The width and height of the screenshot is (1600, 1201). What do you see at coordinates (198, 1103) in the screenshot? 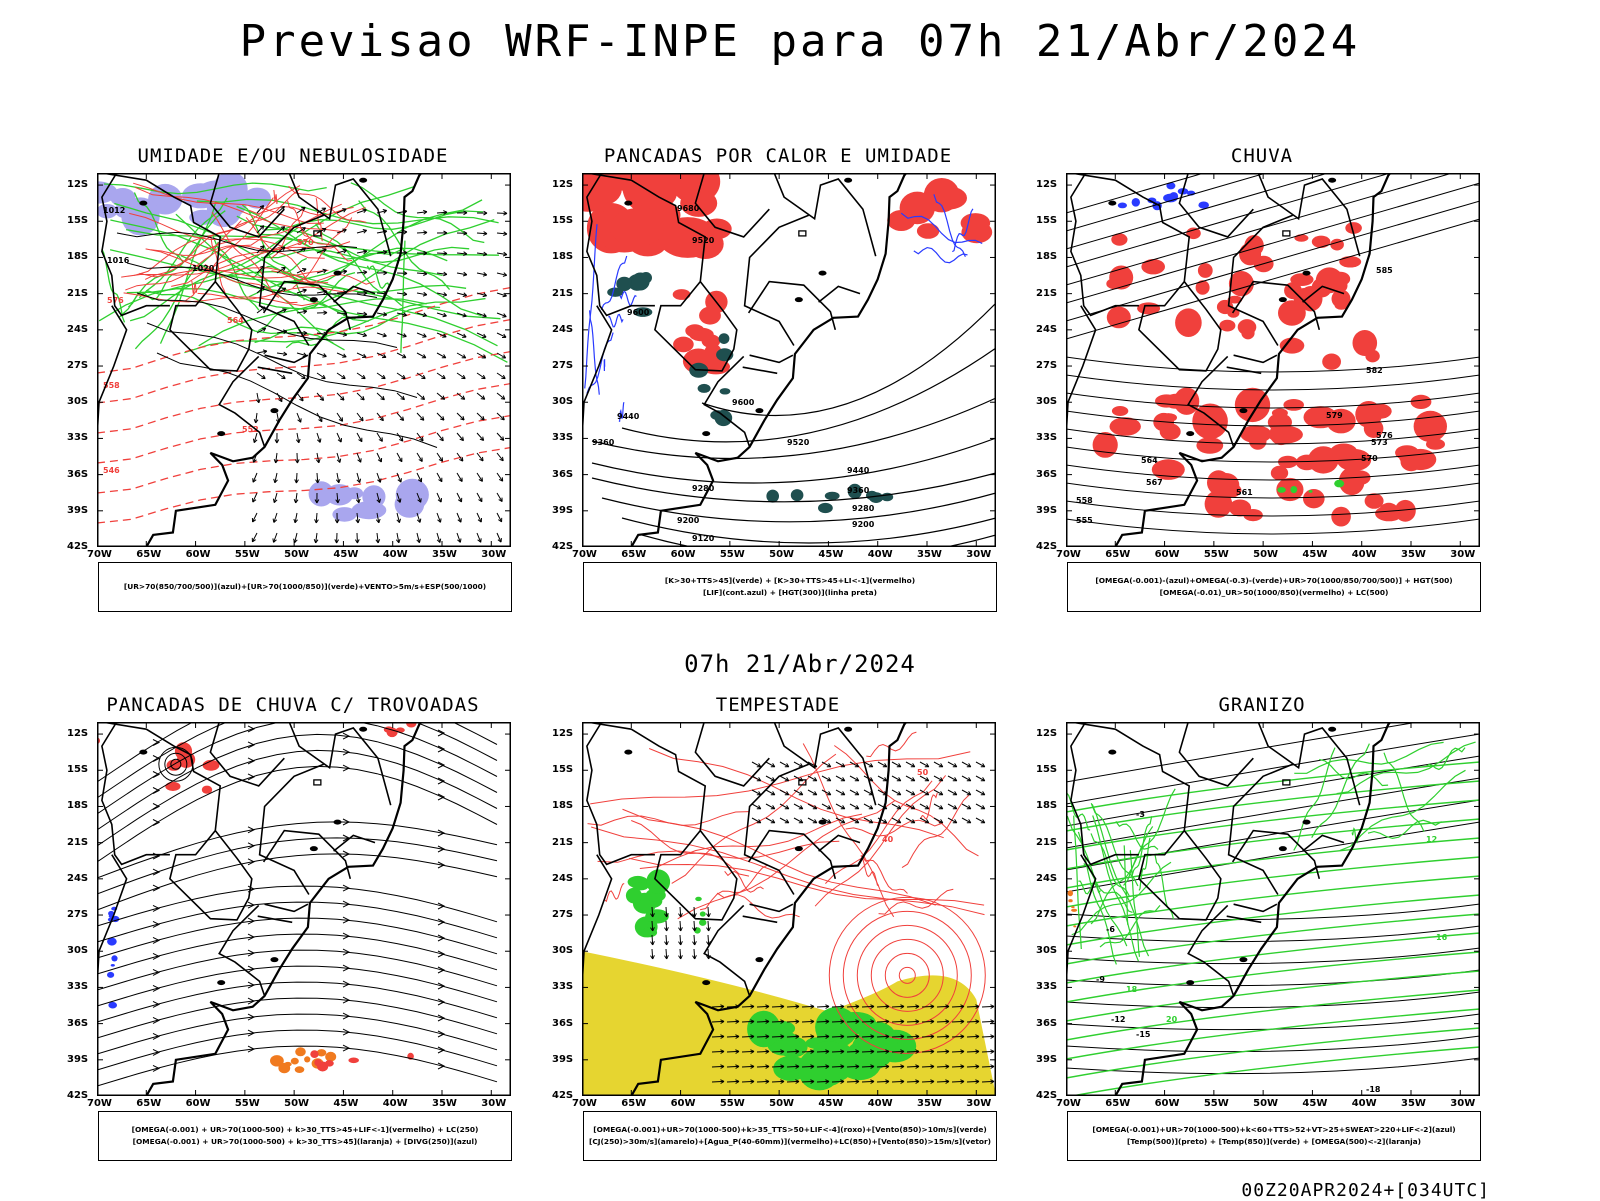
I see `lon-tick-label: 60W` at bounding box center [198, 1103].